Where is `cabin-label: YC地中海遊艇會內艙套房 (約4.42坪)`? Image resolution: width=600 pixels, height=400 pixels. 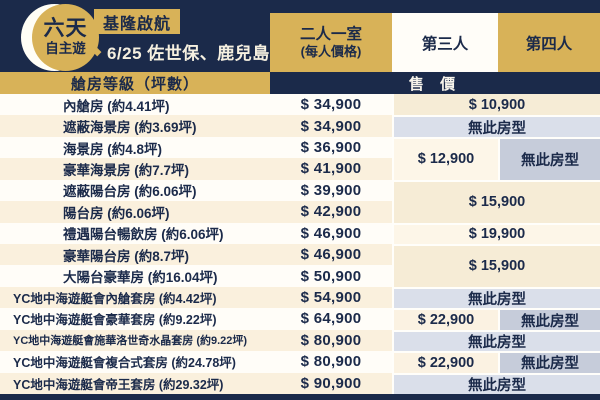
cabin-label: YC地中海遊艇會內艙套房 (約4.42坪) is located at coordinates (135, 297).